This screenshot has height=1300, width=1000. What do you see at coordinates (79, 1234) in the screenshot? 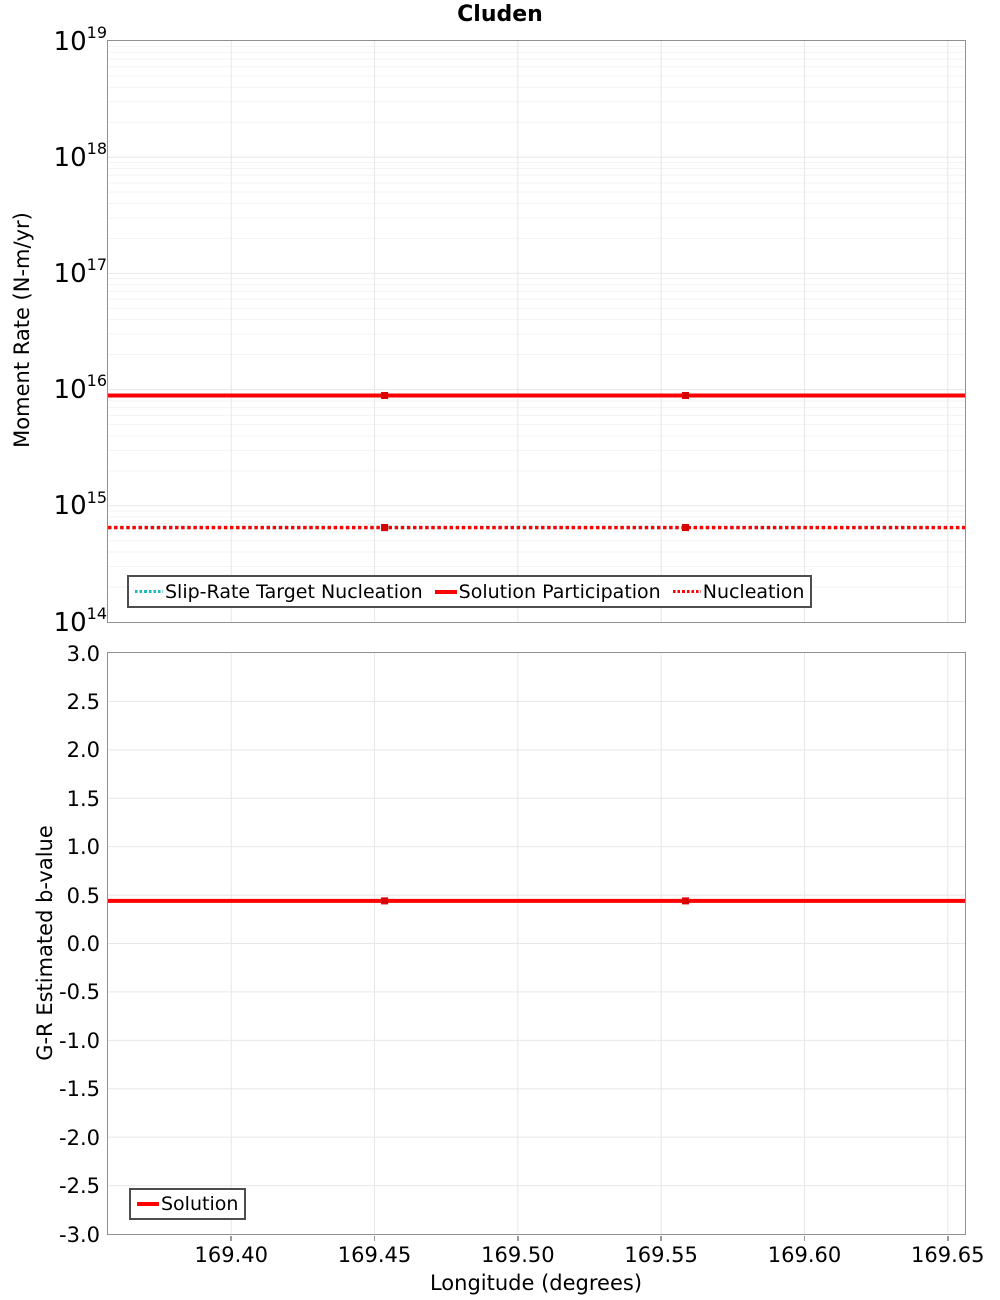
I see `y-tick-label: -3.0` at bounding box center [79, 1234].